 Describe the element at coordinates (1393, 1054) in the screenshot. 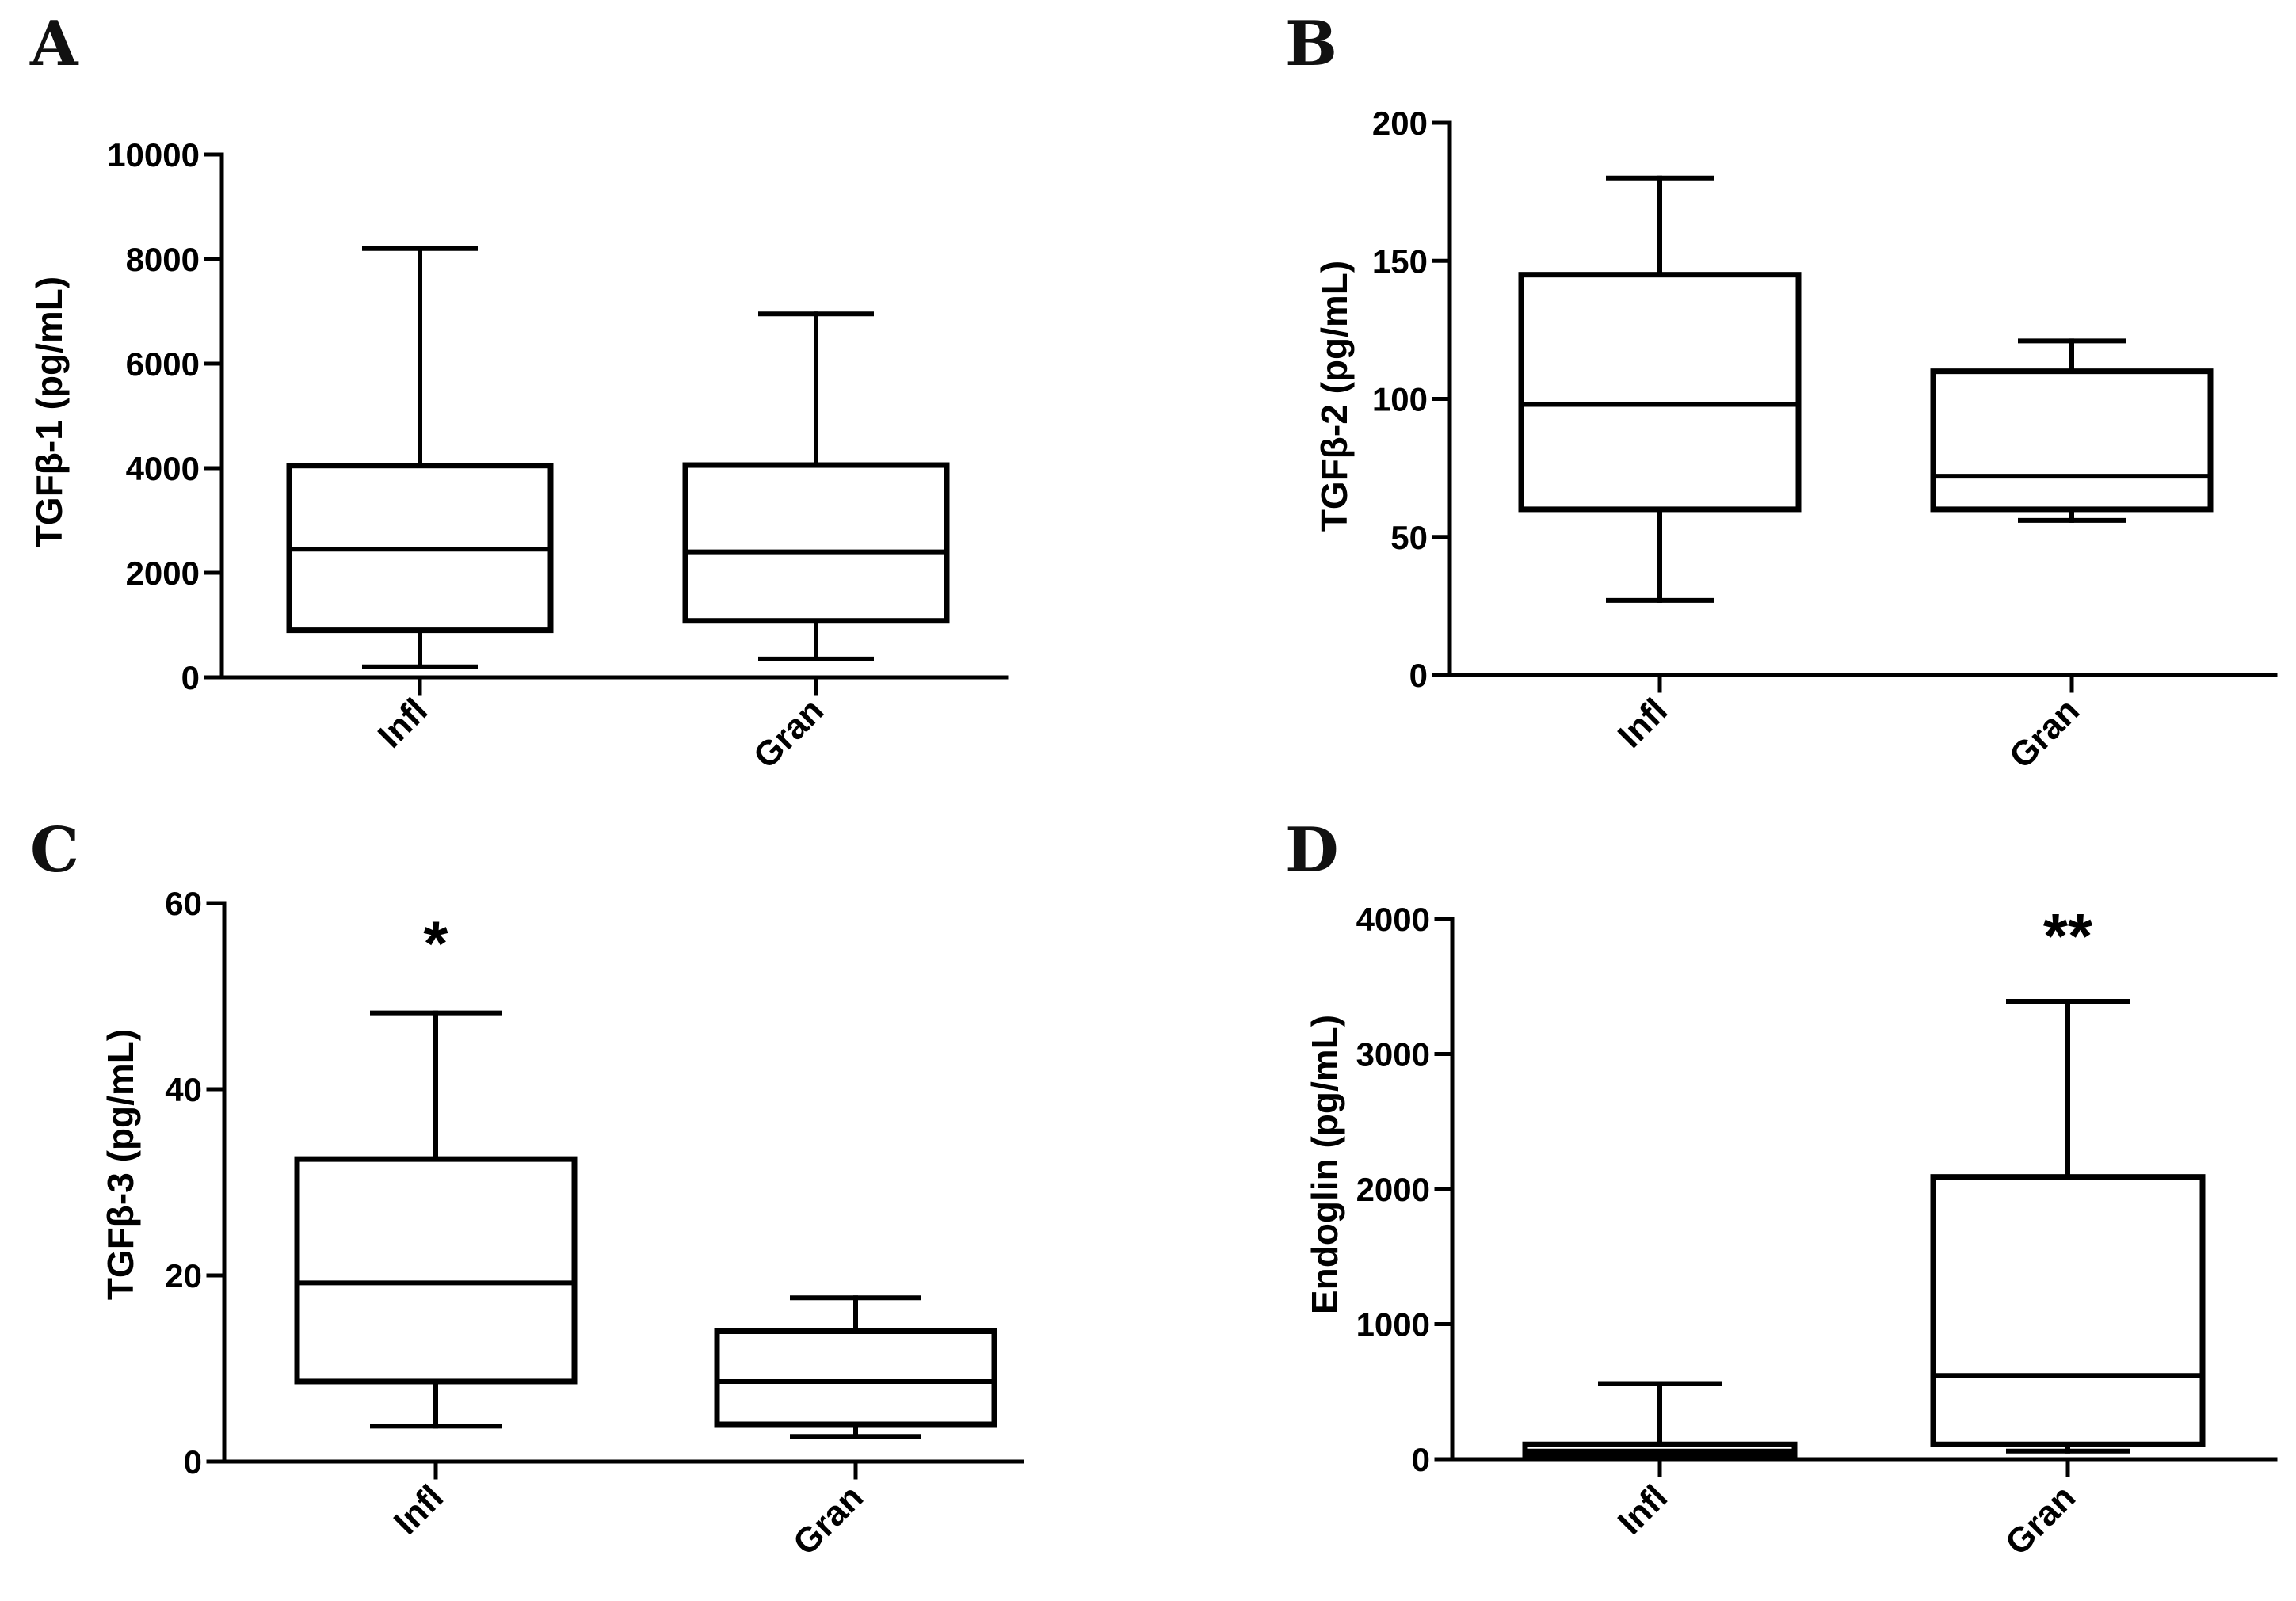

I see `y-tick-label: 3000` at that location.